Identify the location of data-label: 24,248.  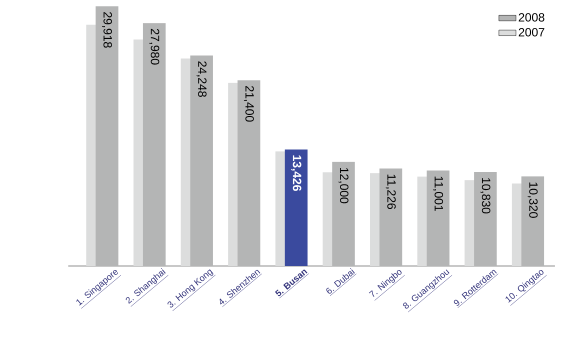
(201, 79).